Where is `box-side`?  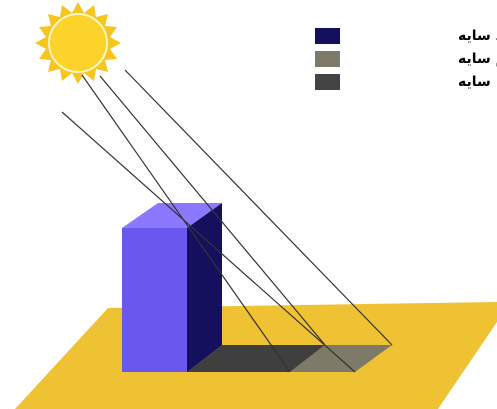
box-side is located at coordinates (204, 287).